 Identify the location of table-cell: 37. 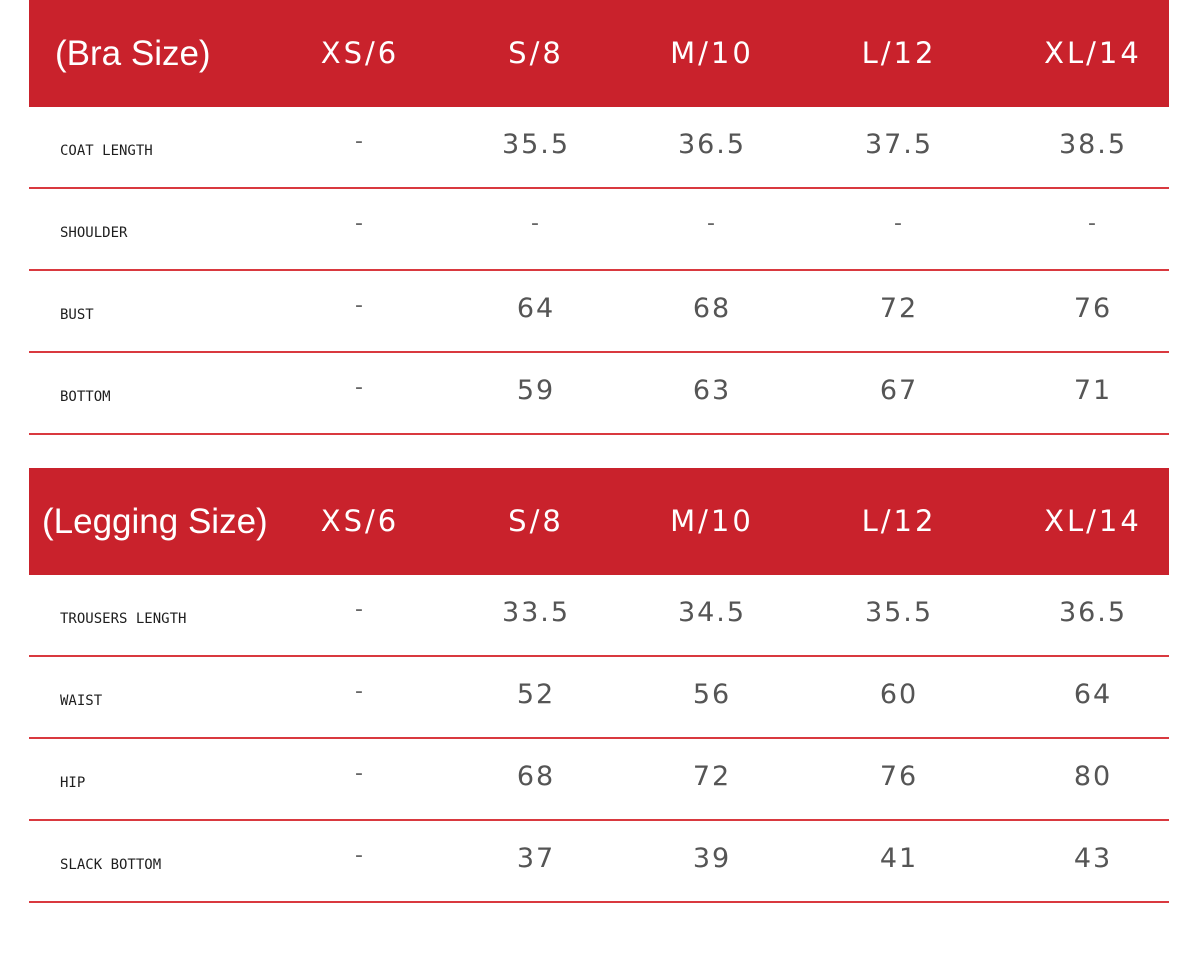
(536, 858).